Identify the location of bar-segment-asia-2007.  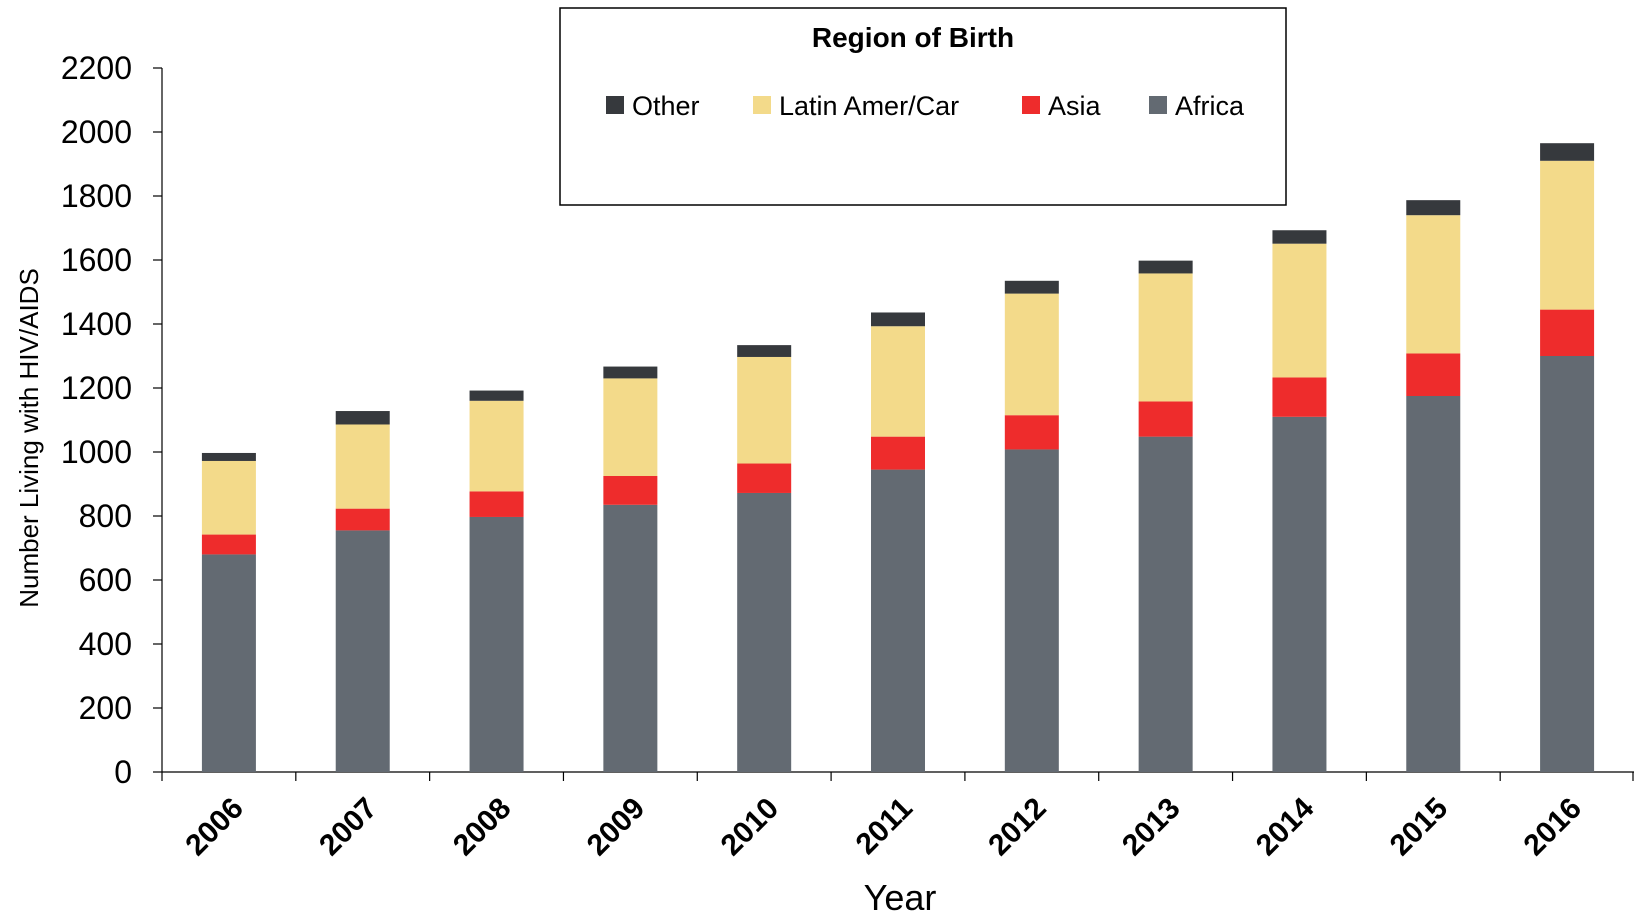
(362, 519).